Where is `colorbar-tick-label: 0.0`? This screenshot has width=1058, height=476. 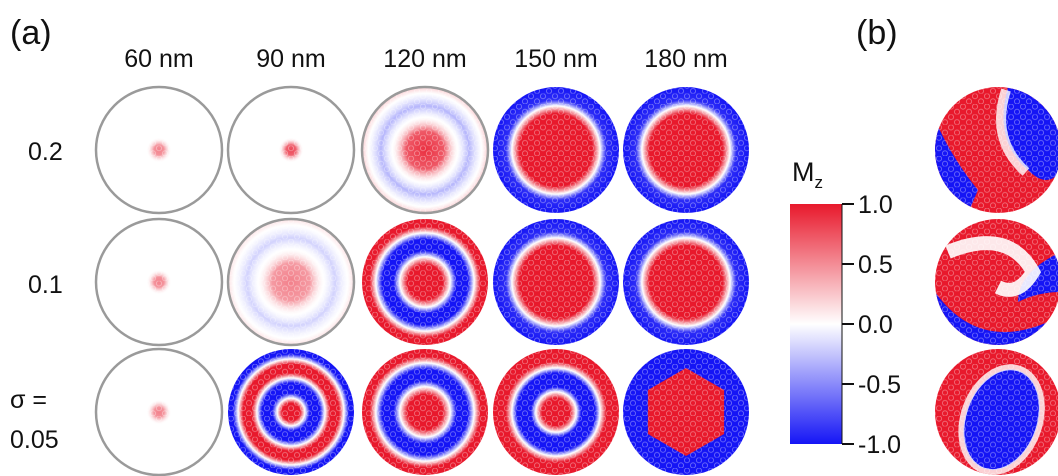 colorbar-tick-label: 0.0 is located at coordinates (875, 325).